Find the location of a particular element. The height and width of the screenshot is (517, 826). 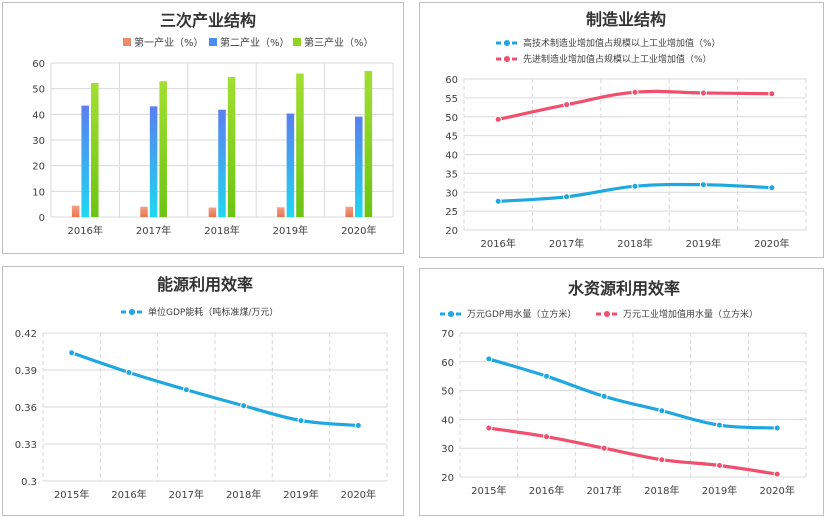

chart-title: 制造业结构 is located at coordinates (626, 19).